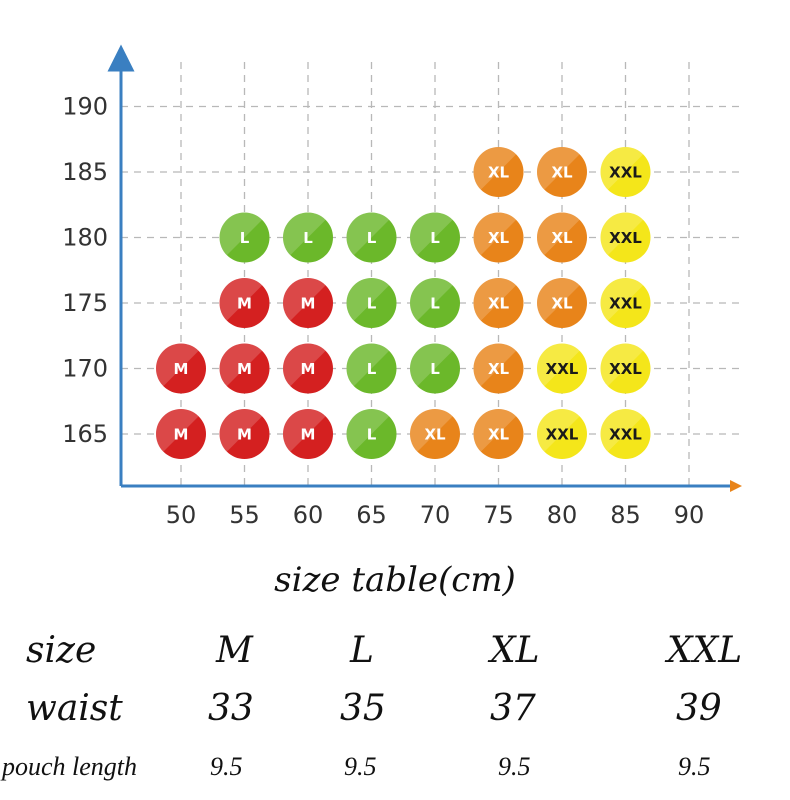  I want to click on x-tick-label: 85, so click(625, 515).